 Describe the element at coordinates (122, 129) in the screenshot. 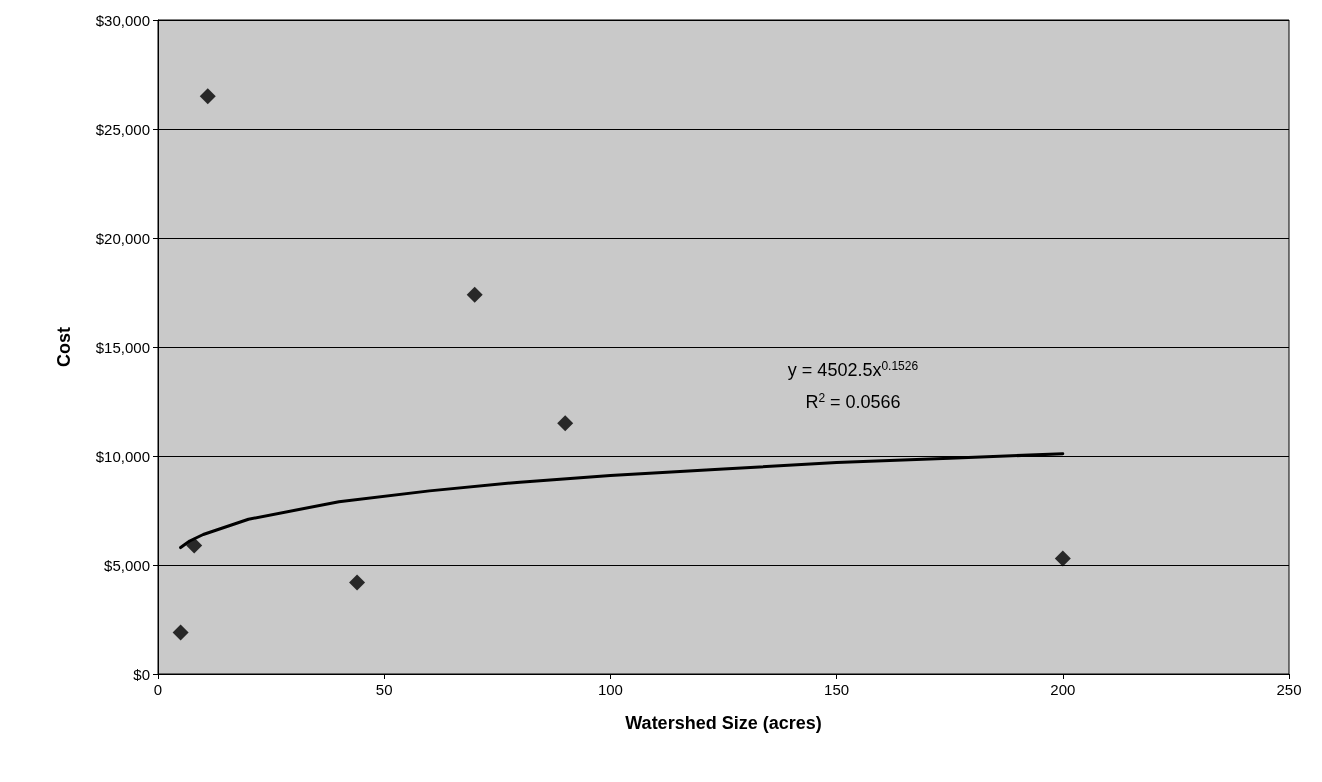

I see `y-tick-label: $25,000` at that location.